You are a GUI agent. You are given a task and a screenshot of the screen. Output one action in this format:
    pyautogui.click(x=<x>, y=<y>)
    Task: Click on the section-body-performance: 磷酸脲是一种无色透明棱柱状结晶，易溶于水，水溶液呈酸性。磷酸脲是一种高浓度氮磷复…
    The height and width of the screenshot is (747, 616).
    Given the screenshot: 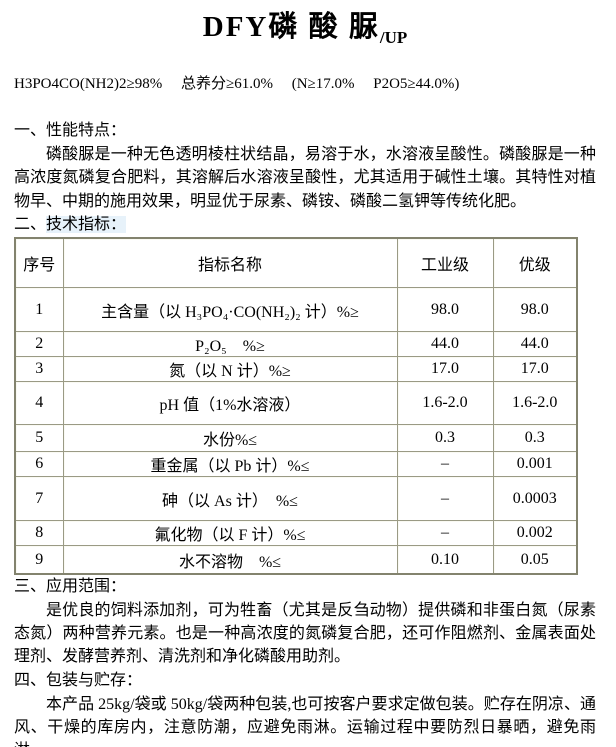 What is the action you would take?
    pyautogui.click(x=305, y=178)
    